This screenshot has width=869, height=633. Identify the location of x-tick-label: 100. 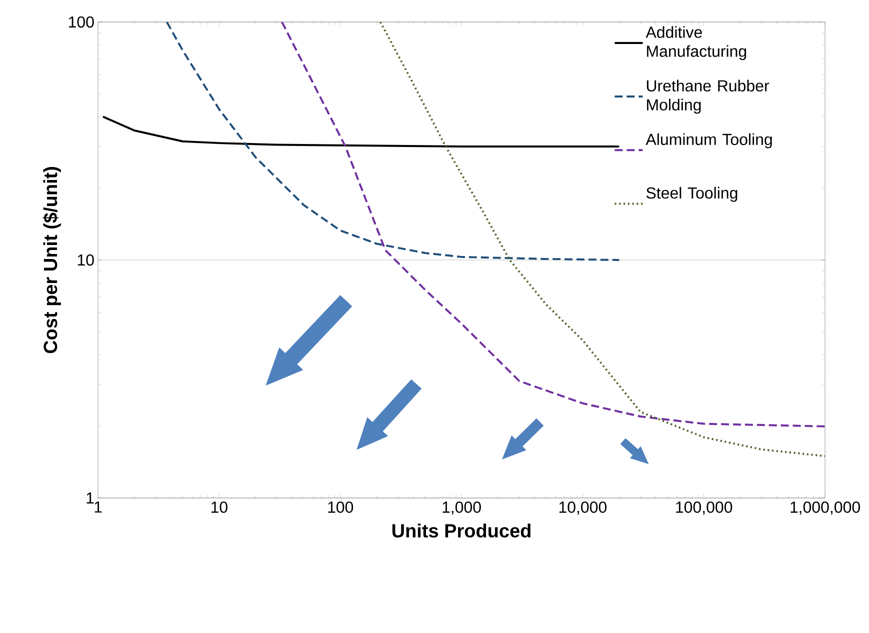
(341, 507).